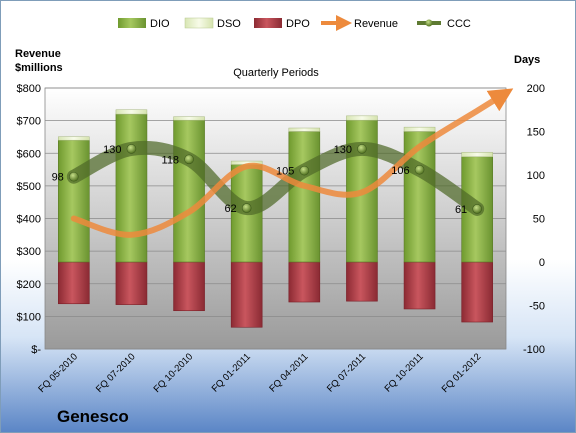  Describe the element at coordinates (171, 160) in the screenshot. I see `ccc-data-label: 118` at that location.